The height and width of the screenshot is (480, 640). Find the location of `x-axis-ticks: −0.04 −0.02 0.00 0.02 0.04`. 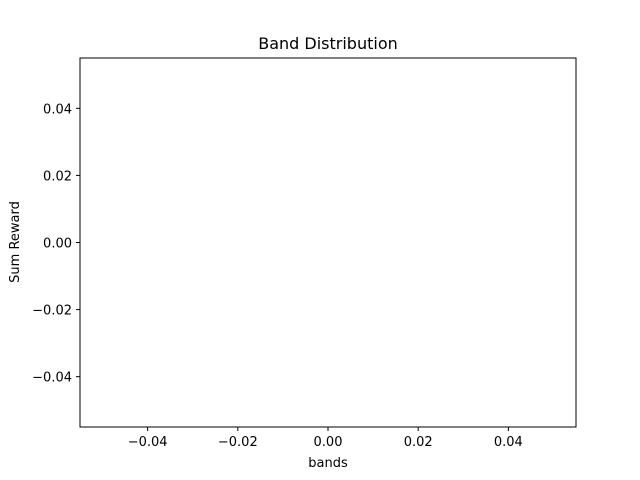

x-axis-ticks: −0.04 −0.02 0.00 0.02 0.04 is located at coordinates (325, 438).